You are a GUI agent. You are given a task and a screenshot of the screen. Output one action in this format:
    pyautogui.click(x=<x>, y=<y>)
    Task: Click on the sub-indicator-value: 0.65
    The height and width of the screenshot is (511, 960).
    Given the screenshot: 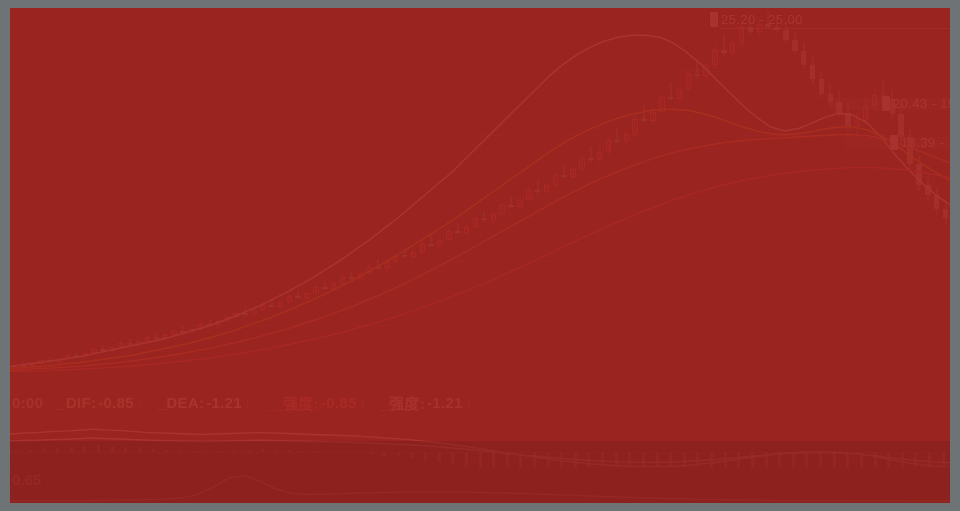 What is the action you would take?
    pyautogui.click(x=27, y=480)
    